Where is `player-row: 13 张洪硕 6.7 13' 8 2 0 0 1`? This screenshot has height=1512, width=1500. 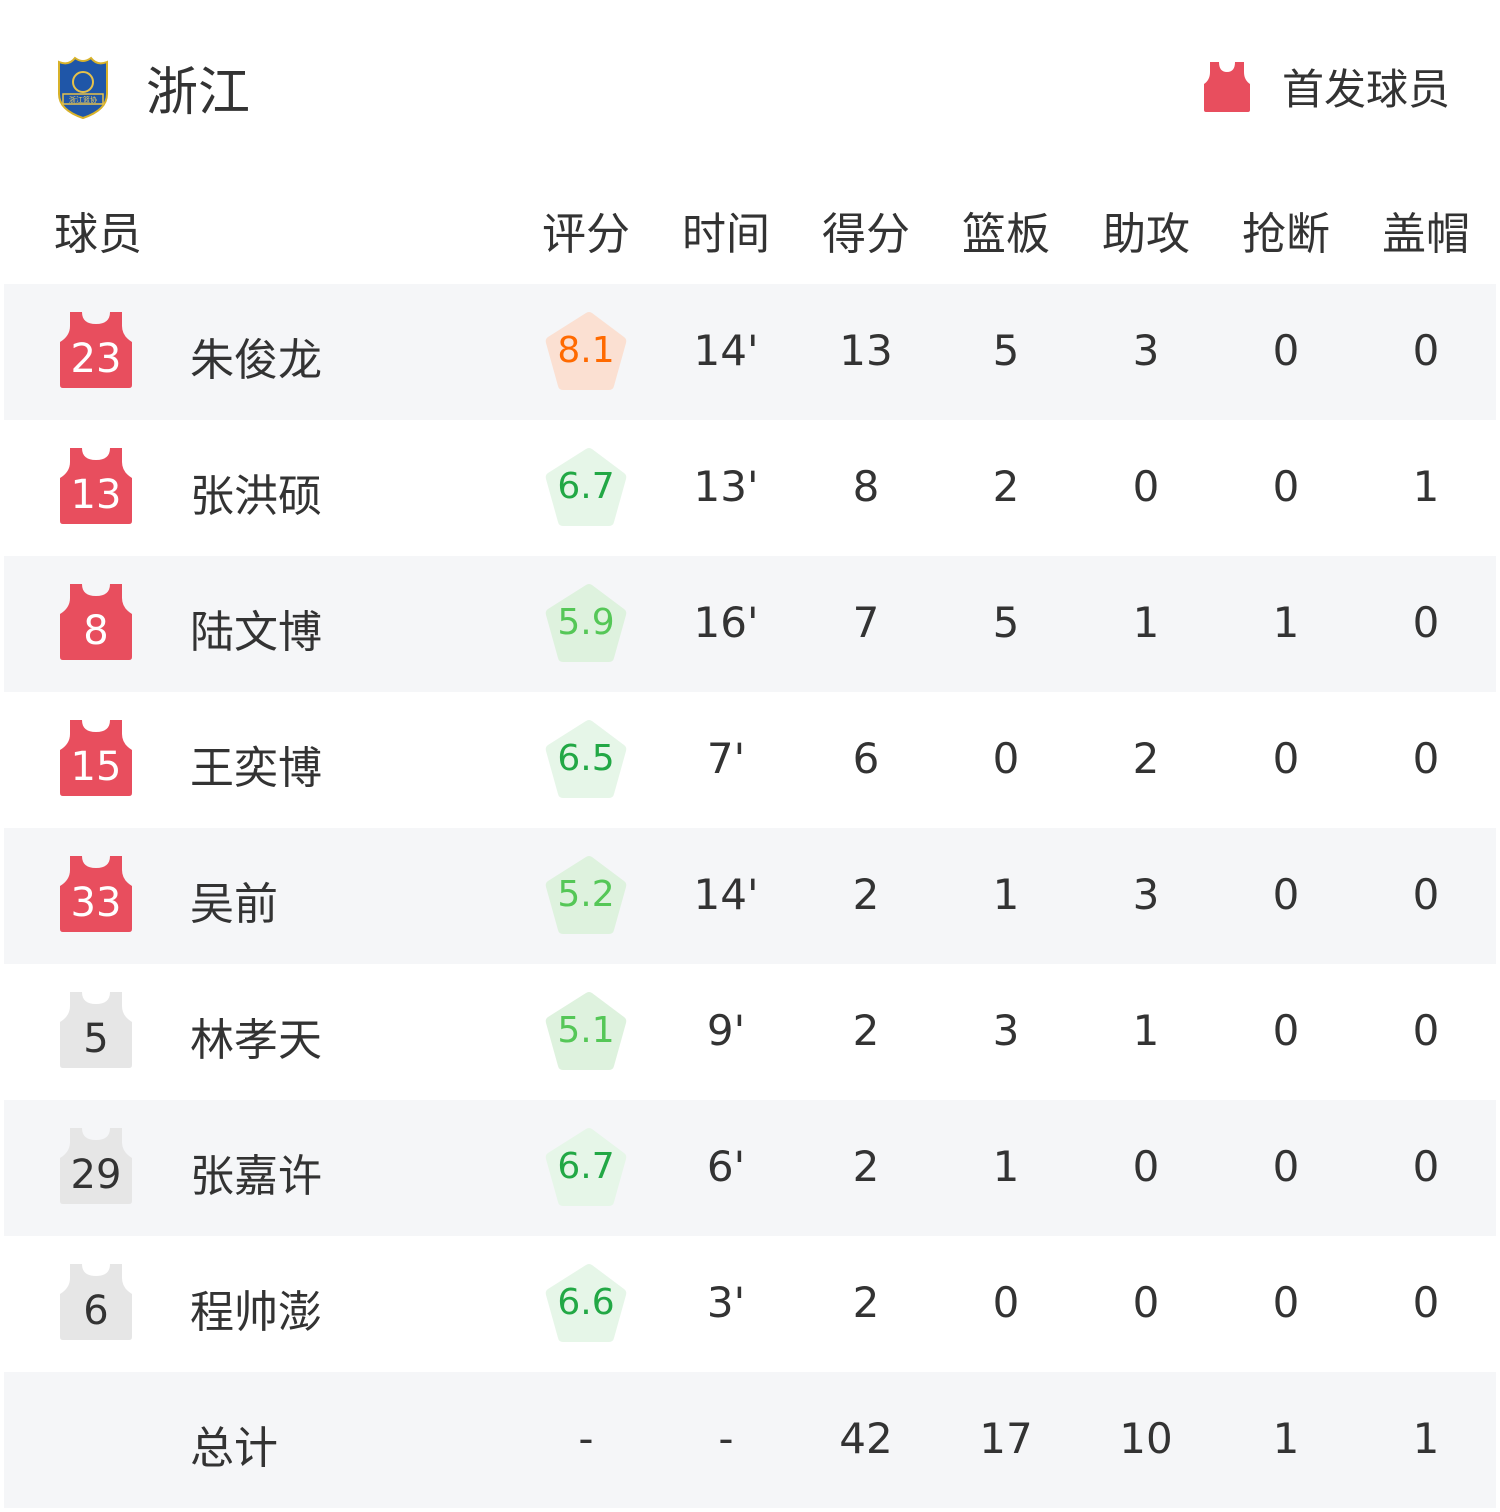 player-row: 13 张洪硕 6.7 13' 8 2 0 0 1 is located at coordinates (750, 488).